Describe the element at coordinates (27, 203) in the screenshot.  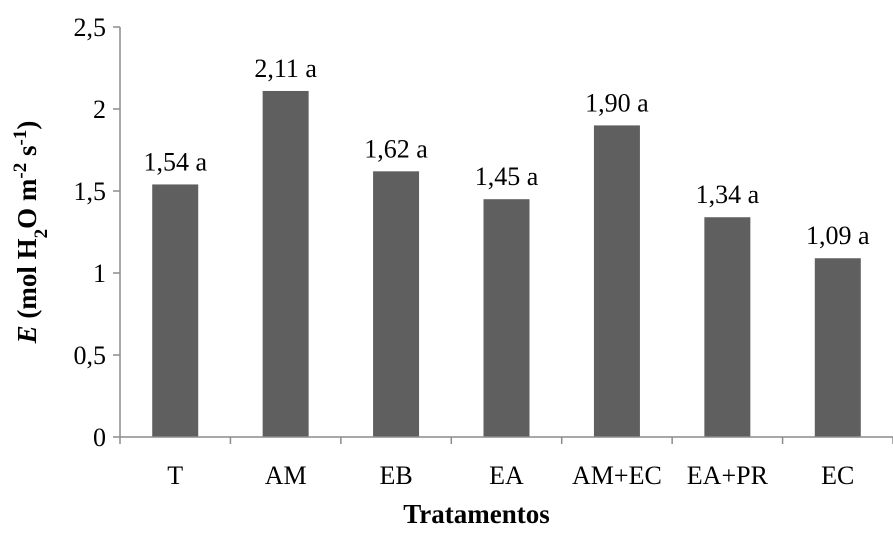
I see `y-axis-title-part: O m` at that location.